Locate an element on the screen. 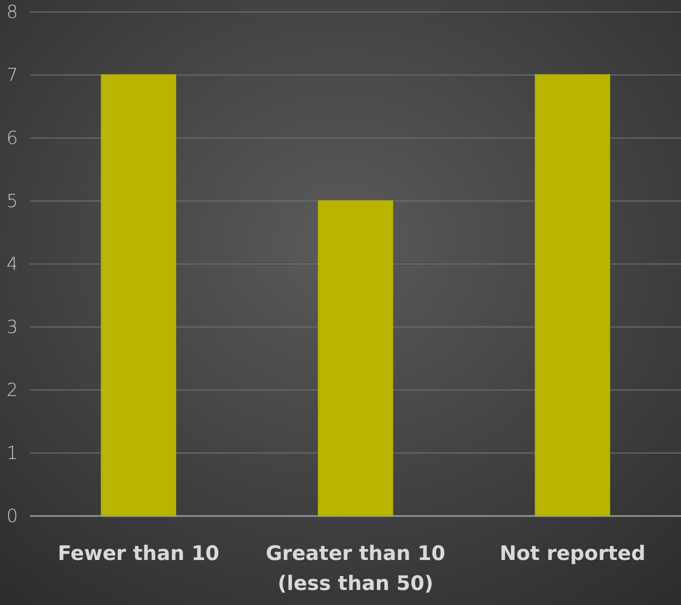 The height and width of the screenshot is (605, 681). x-tick-label: Not reported is located at coordinates (573, 553).